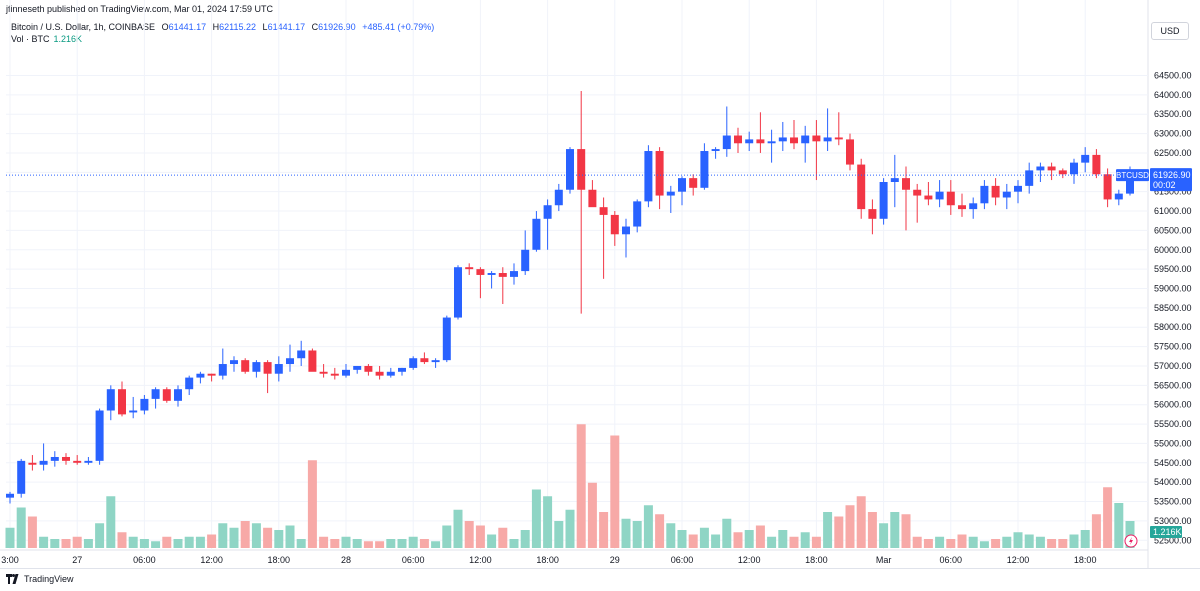 The image size is (1200, 591). Describe the element at coordinates (1173, 521) in the screenshot. I see `y-tick-label: 53000.00` at that location.